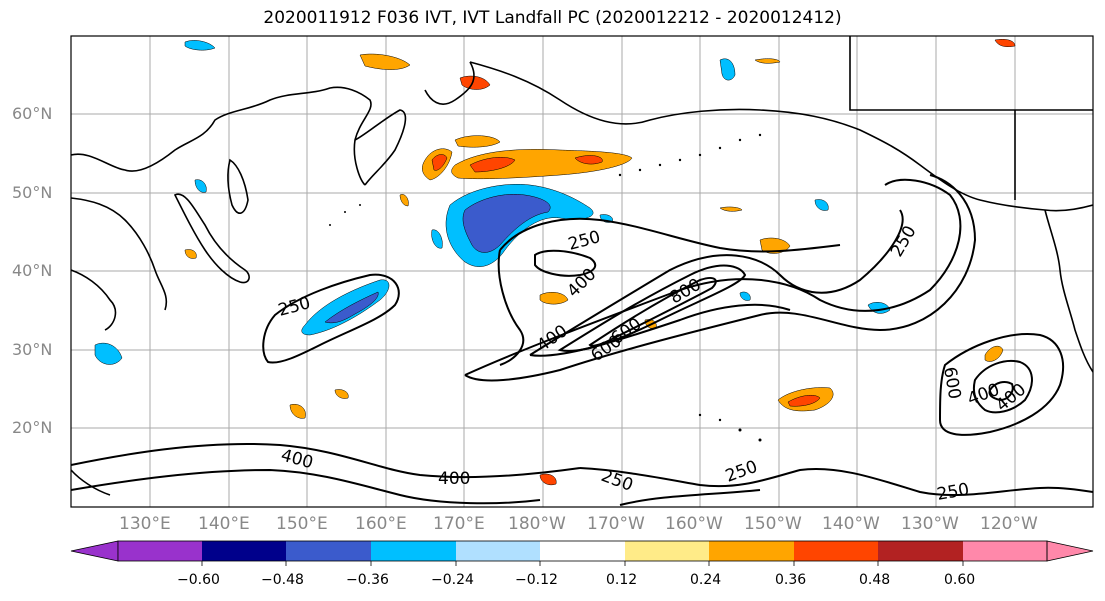  I want to click on colorbar-tick-label: −0.12, so click(536, 580).